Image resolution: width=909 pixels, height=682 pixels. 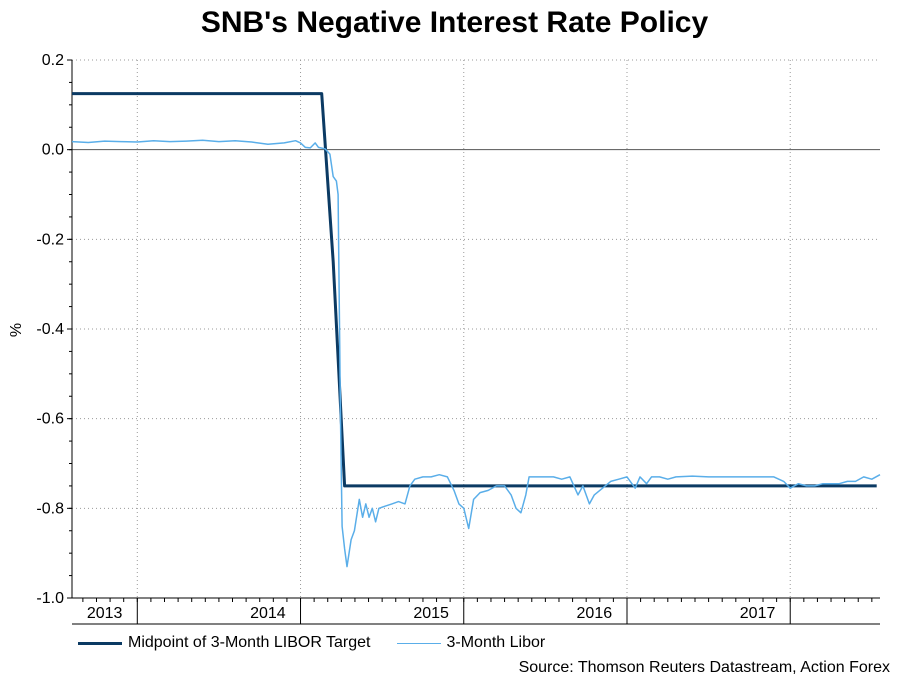 I want to click on y-tick-label: -0.6, so click(x=50, y=419).